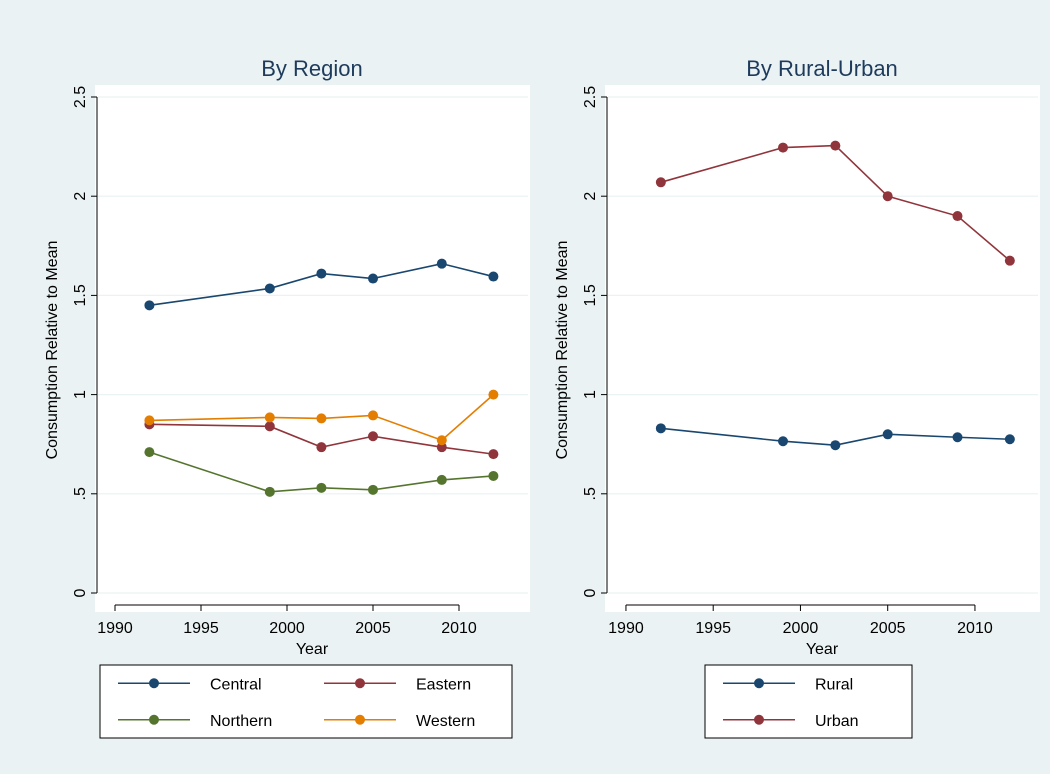 The height and width of the screenshot is (774, 1050). Describe the element at coordinates (443, 684) in the screenshot. I see `legend-label: Eastern` at that location.